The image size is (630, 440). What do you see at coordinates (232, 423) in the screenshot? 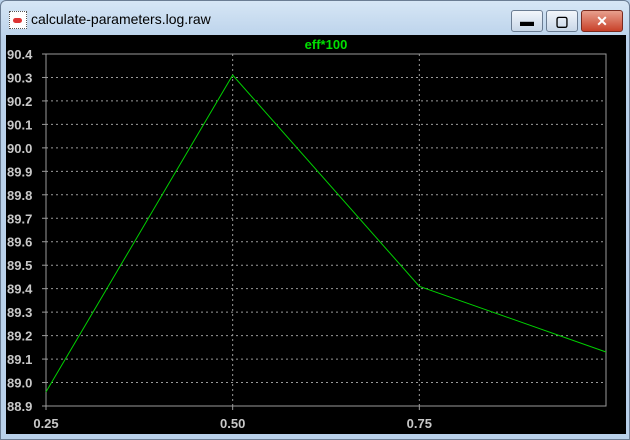
I see `x-tick-label: 0.50` at bounding box center [232, 423].